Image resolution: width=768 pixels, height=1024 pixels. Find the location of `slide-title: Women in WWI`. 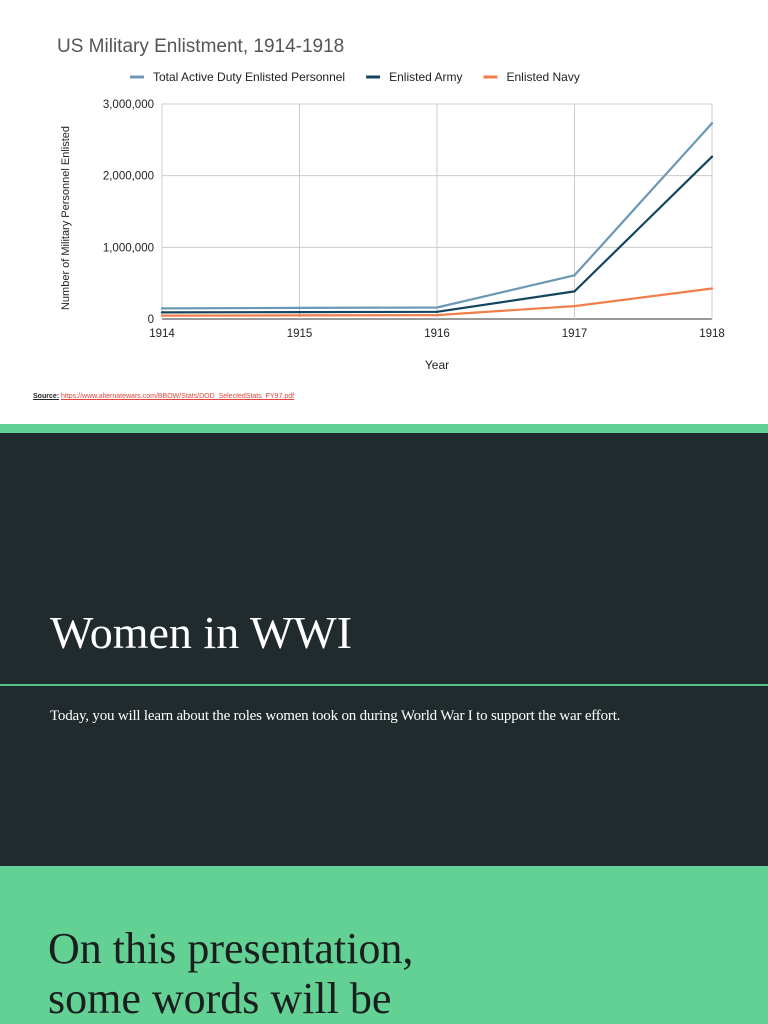

slide-title: Women in WWI is located at coordinates (201, 632).